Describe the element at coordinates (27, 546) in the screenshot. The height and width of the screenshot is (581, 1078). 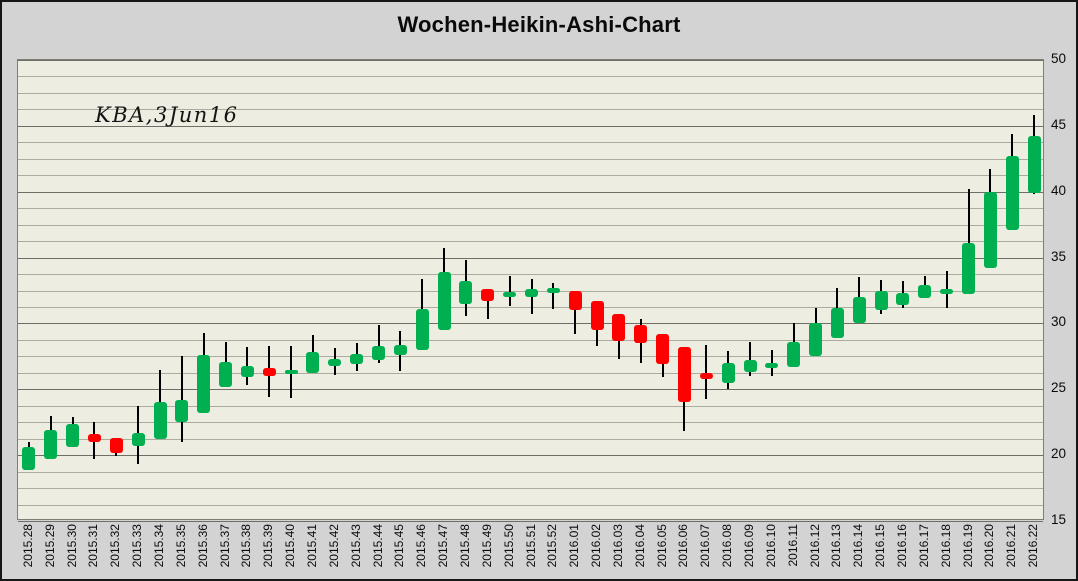
I see `x-axis-label: 2015.28` at that location.